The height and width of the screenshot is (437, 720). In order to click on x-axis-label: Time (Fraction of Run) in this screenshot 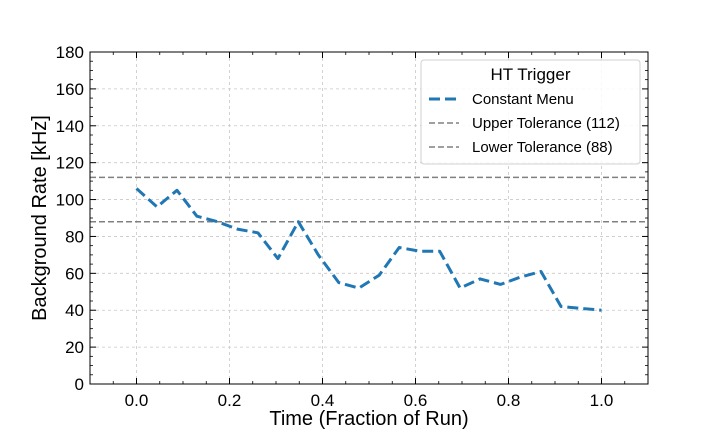, I will do `click(368, 419)`.